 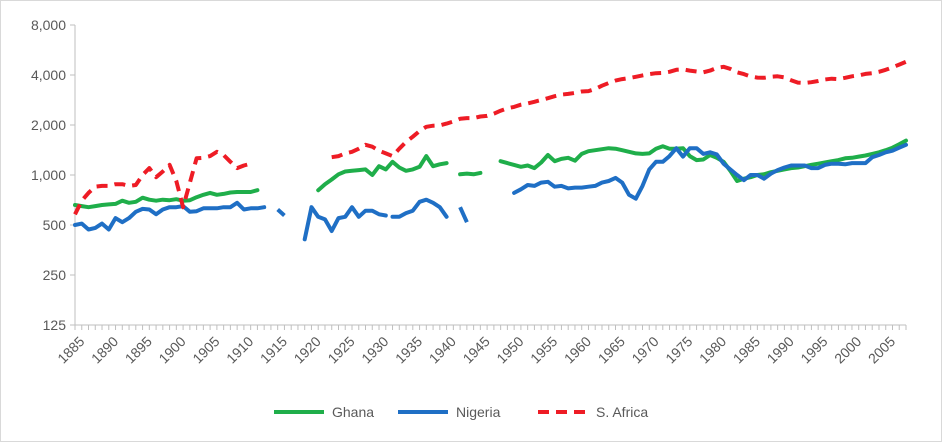 I want to click on y-tick-label: 1,000, so click(x=48, y=175).